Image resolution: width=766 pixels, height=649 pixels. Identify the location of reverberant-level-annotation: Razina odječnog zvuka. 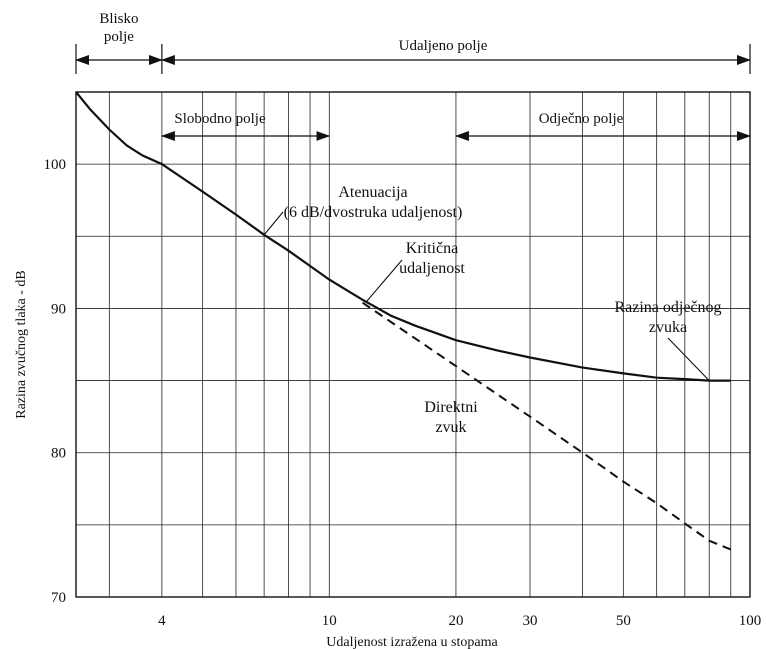
(667, 317).